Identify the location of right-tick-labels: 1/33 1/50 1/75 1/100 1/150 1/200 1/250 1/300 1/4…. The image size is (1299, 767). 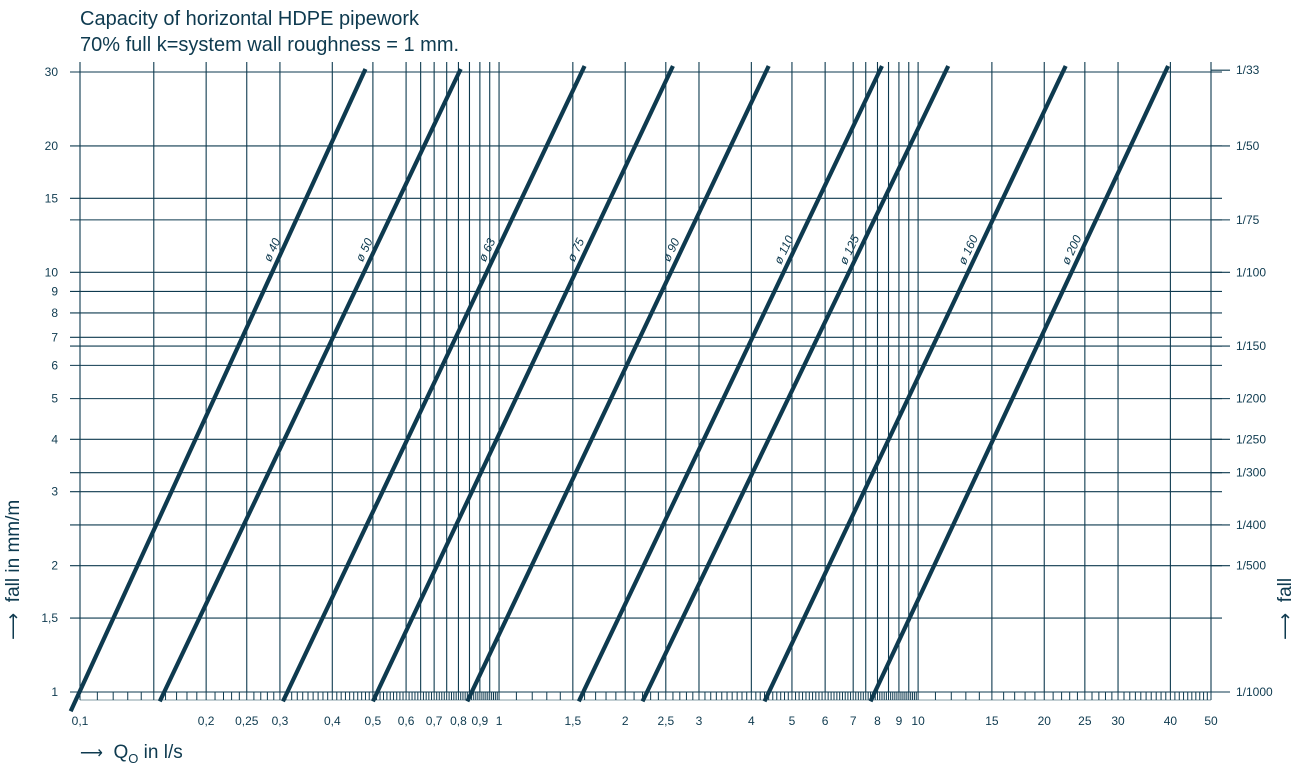
(1254, 381).